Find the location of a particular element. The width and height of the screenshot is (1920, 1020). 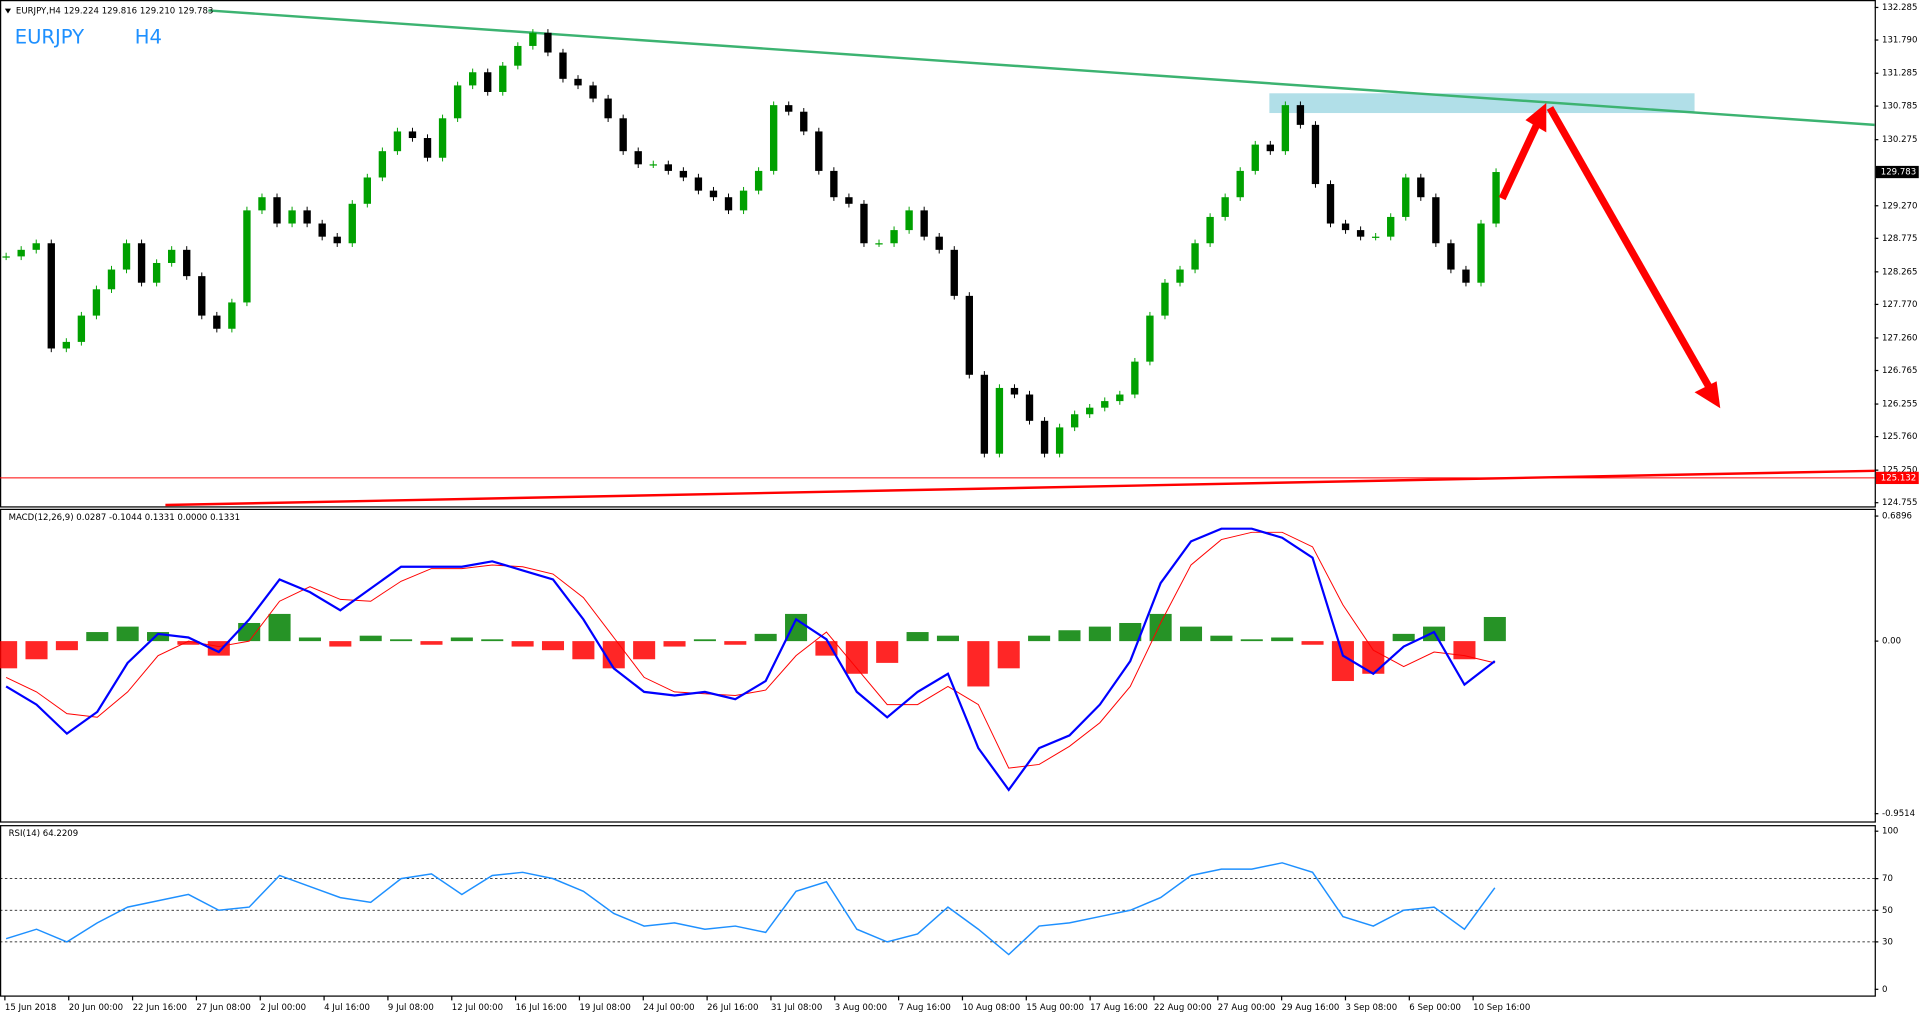

y-tick-label: 130.785 is located at coordinates (1899, 107).